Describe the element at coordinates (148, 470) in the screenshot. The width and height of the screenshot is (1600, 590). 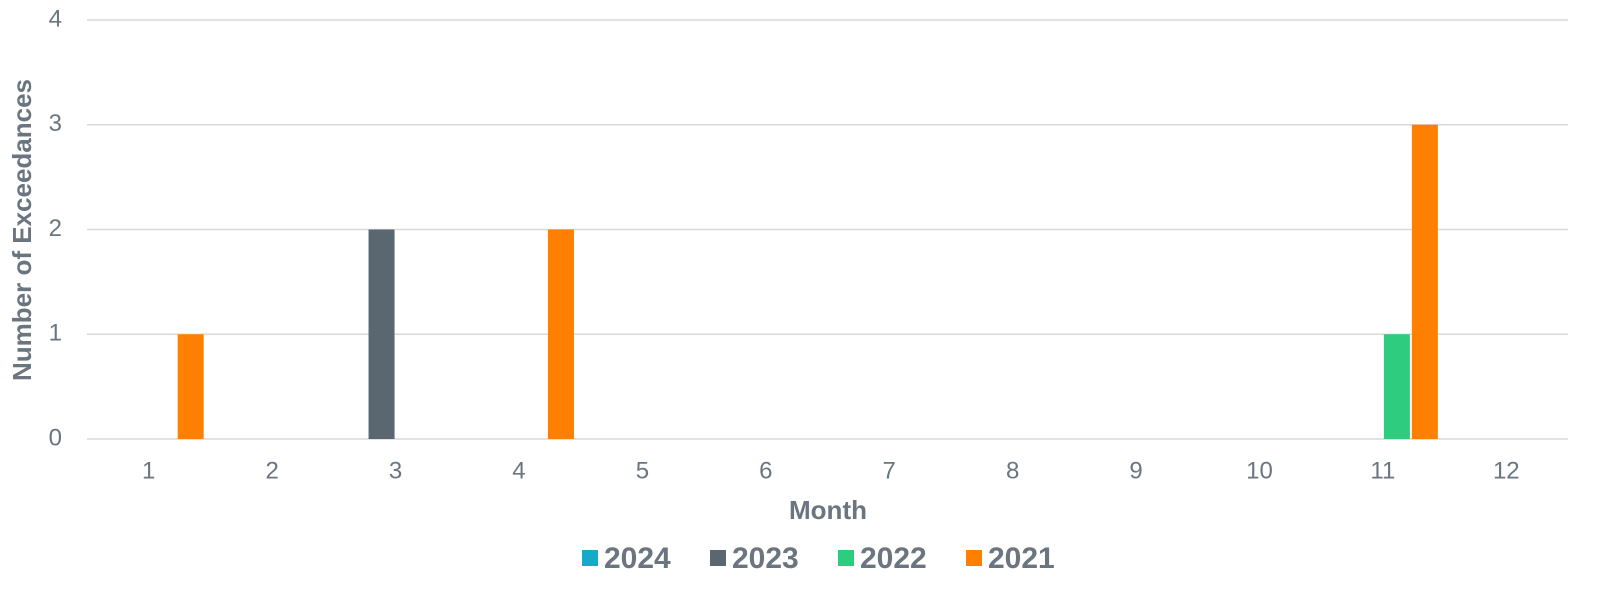
I see `x-tick-label: 1` at that location.